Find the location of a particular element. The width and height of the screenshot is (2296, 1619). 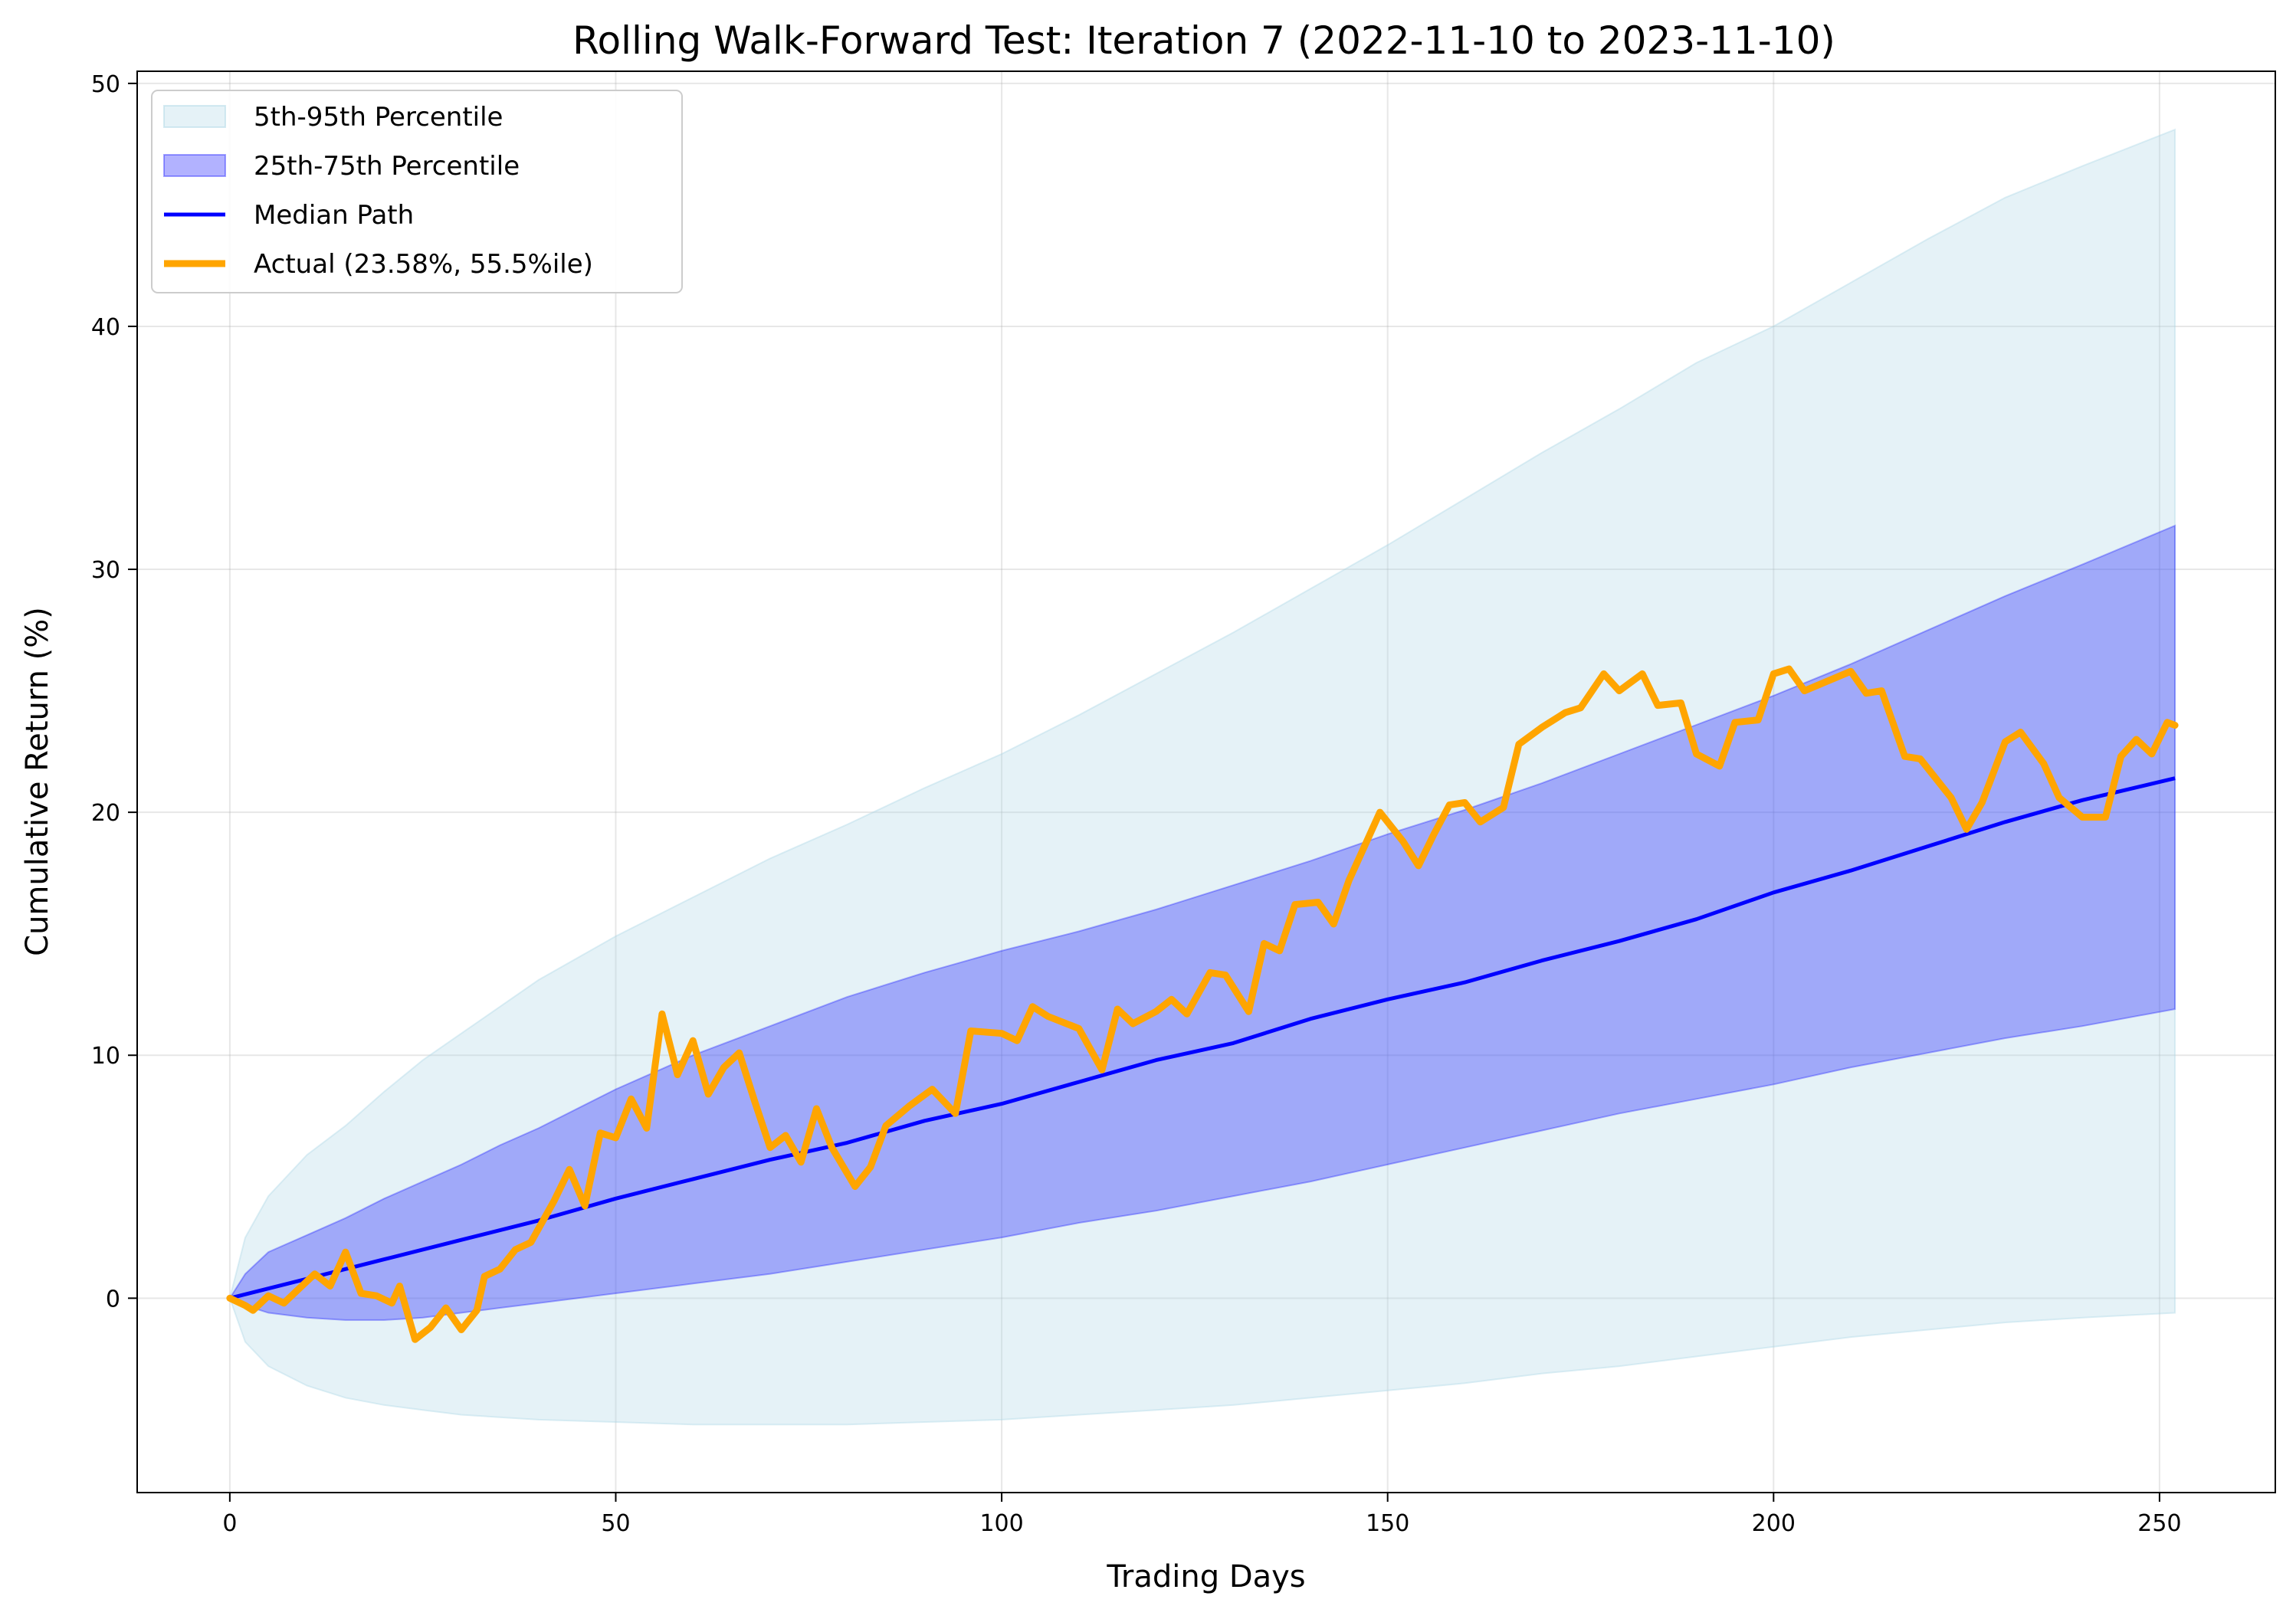

y-tick-label: 40 is located at coordinates (105, 327).